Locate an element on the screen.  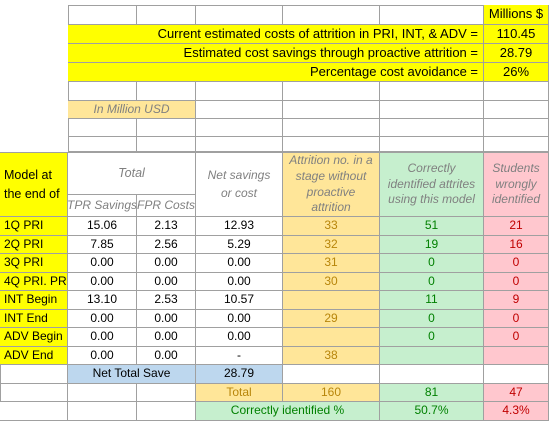
correct-count is located at coordinates (432, 355).